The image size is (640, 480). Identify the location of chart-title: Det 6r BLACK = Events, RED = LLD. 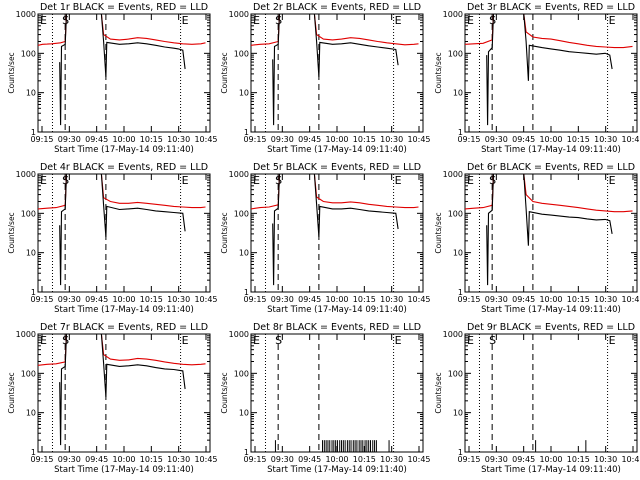
(551, 167).